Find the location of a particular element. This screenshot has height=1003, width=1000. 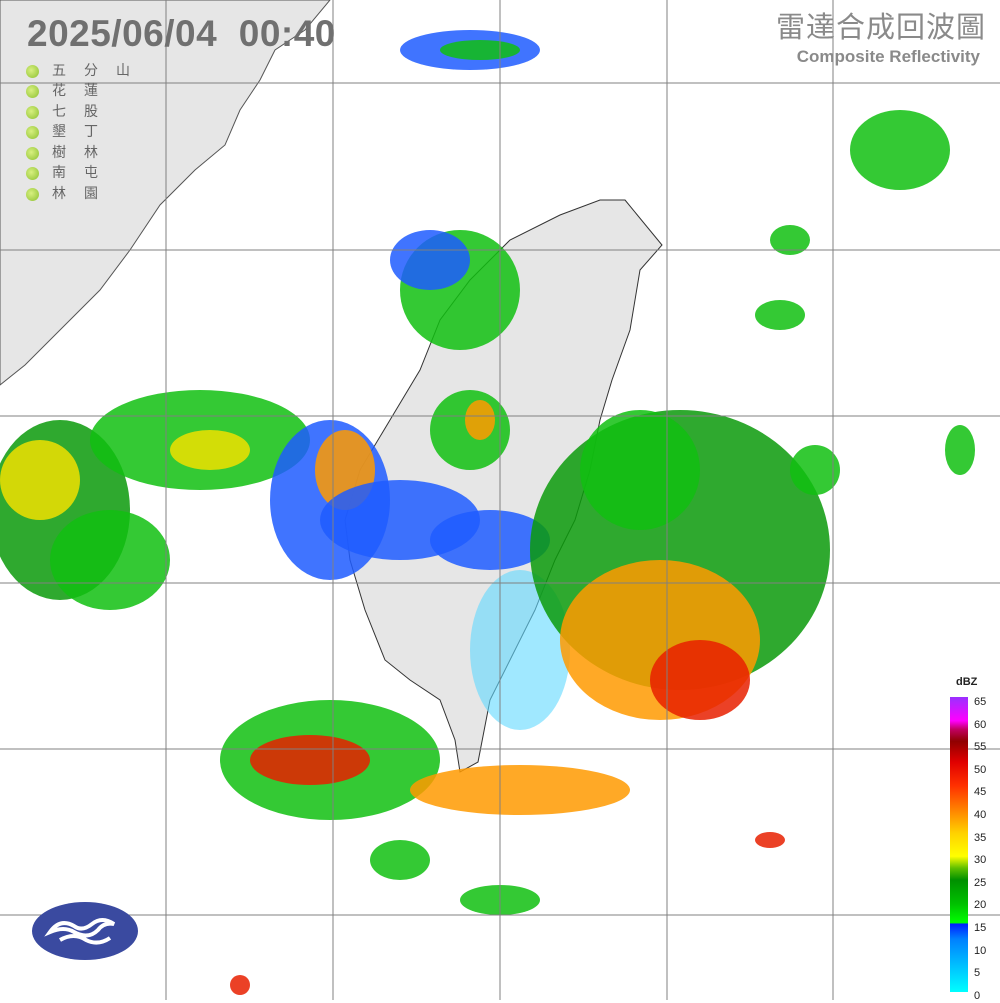

radar-station-list: 五分山 花蓮 七股 墾丁 樹林 南屯 林園 is located at coordinates (87, 133).